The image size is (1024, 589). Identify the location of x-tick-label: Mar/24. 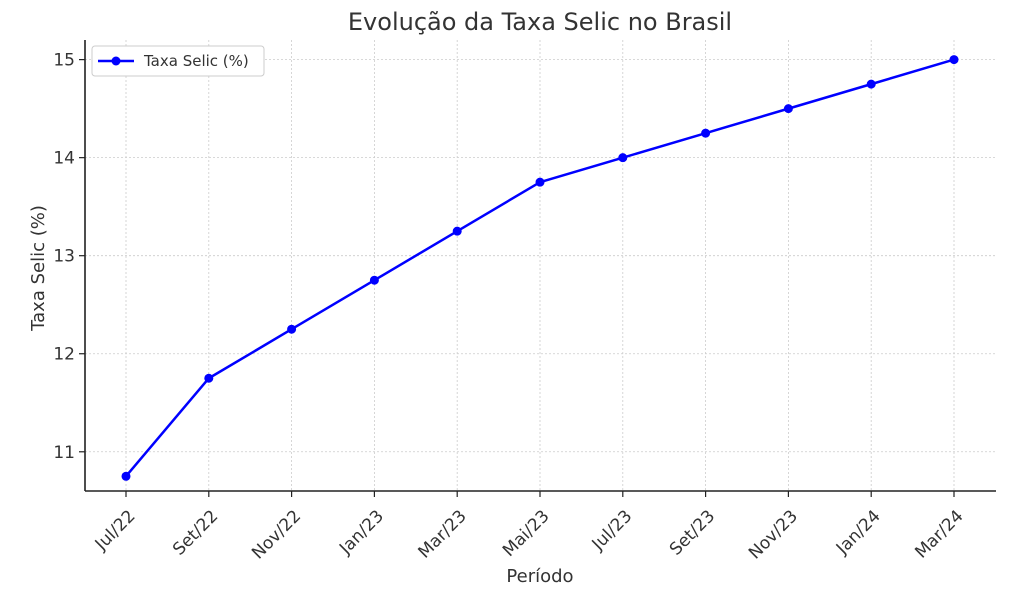
(939, 534).